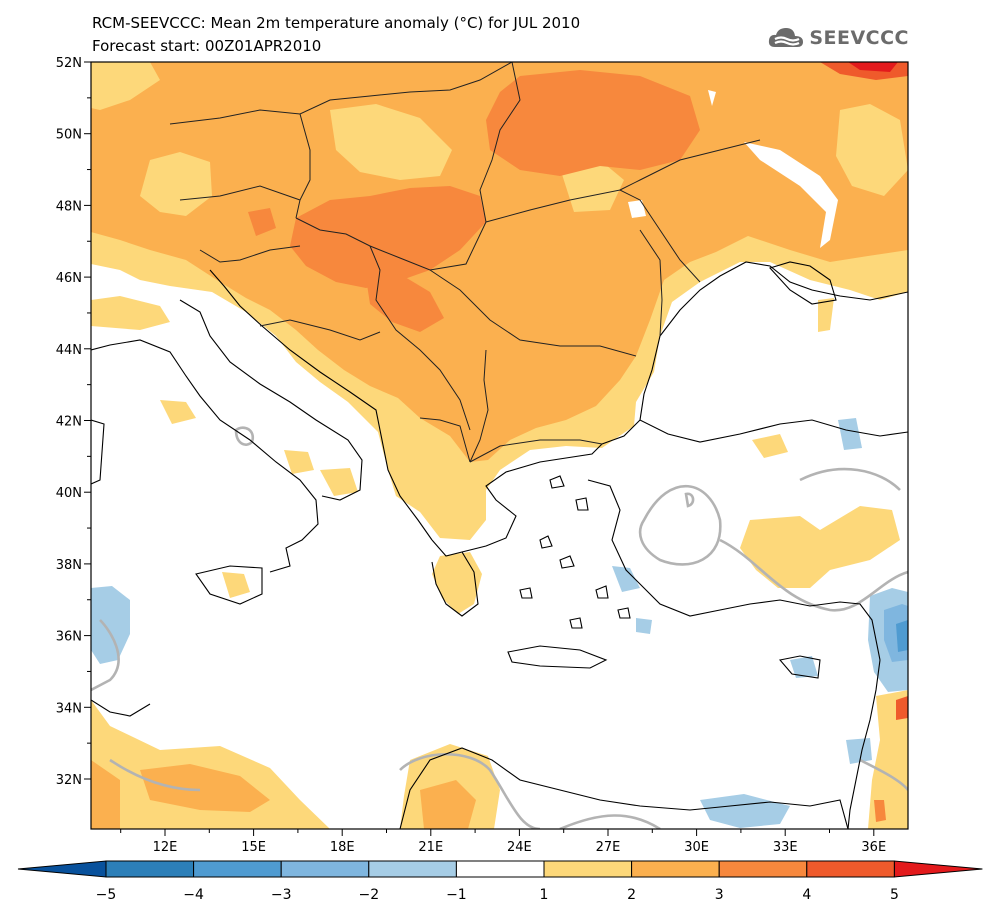 Image resolution: width=997 pixels, height=920 pixels. I want to click on lon-label: 36E, so click(873, 847).